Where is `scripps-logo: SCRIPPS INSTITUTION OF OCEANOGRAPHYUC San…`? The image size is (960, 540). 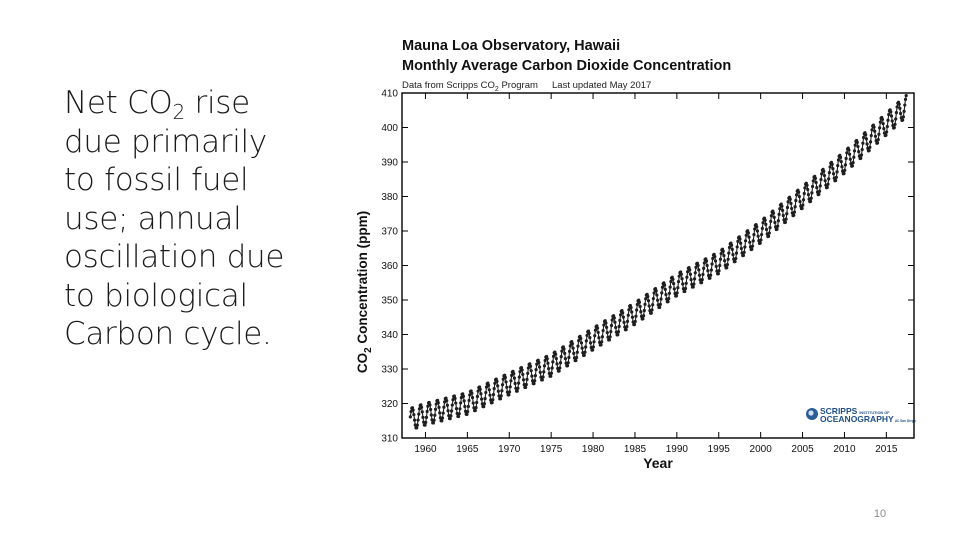 scripps-logo: SCRIPPS INSTITUTION OF OCEANOGRAPHYUC San… is located at coordinates (861, 415).